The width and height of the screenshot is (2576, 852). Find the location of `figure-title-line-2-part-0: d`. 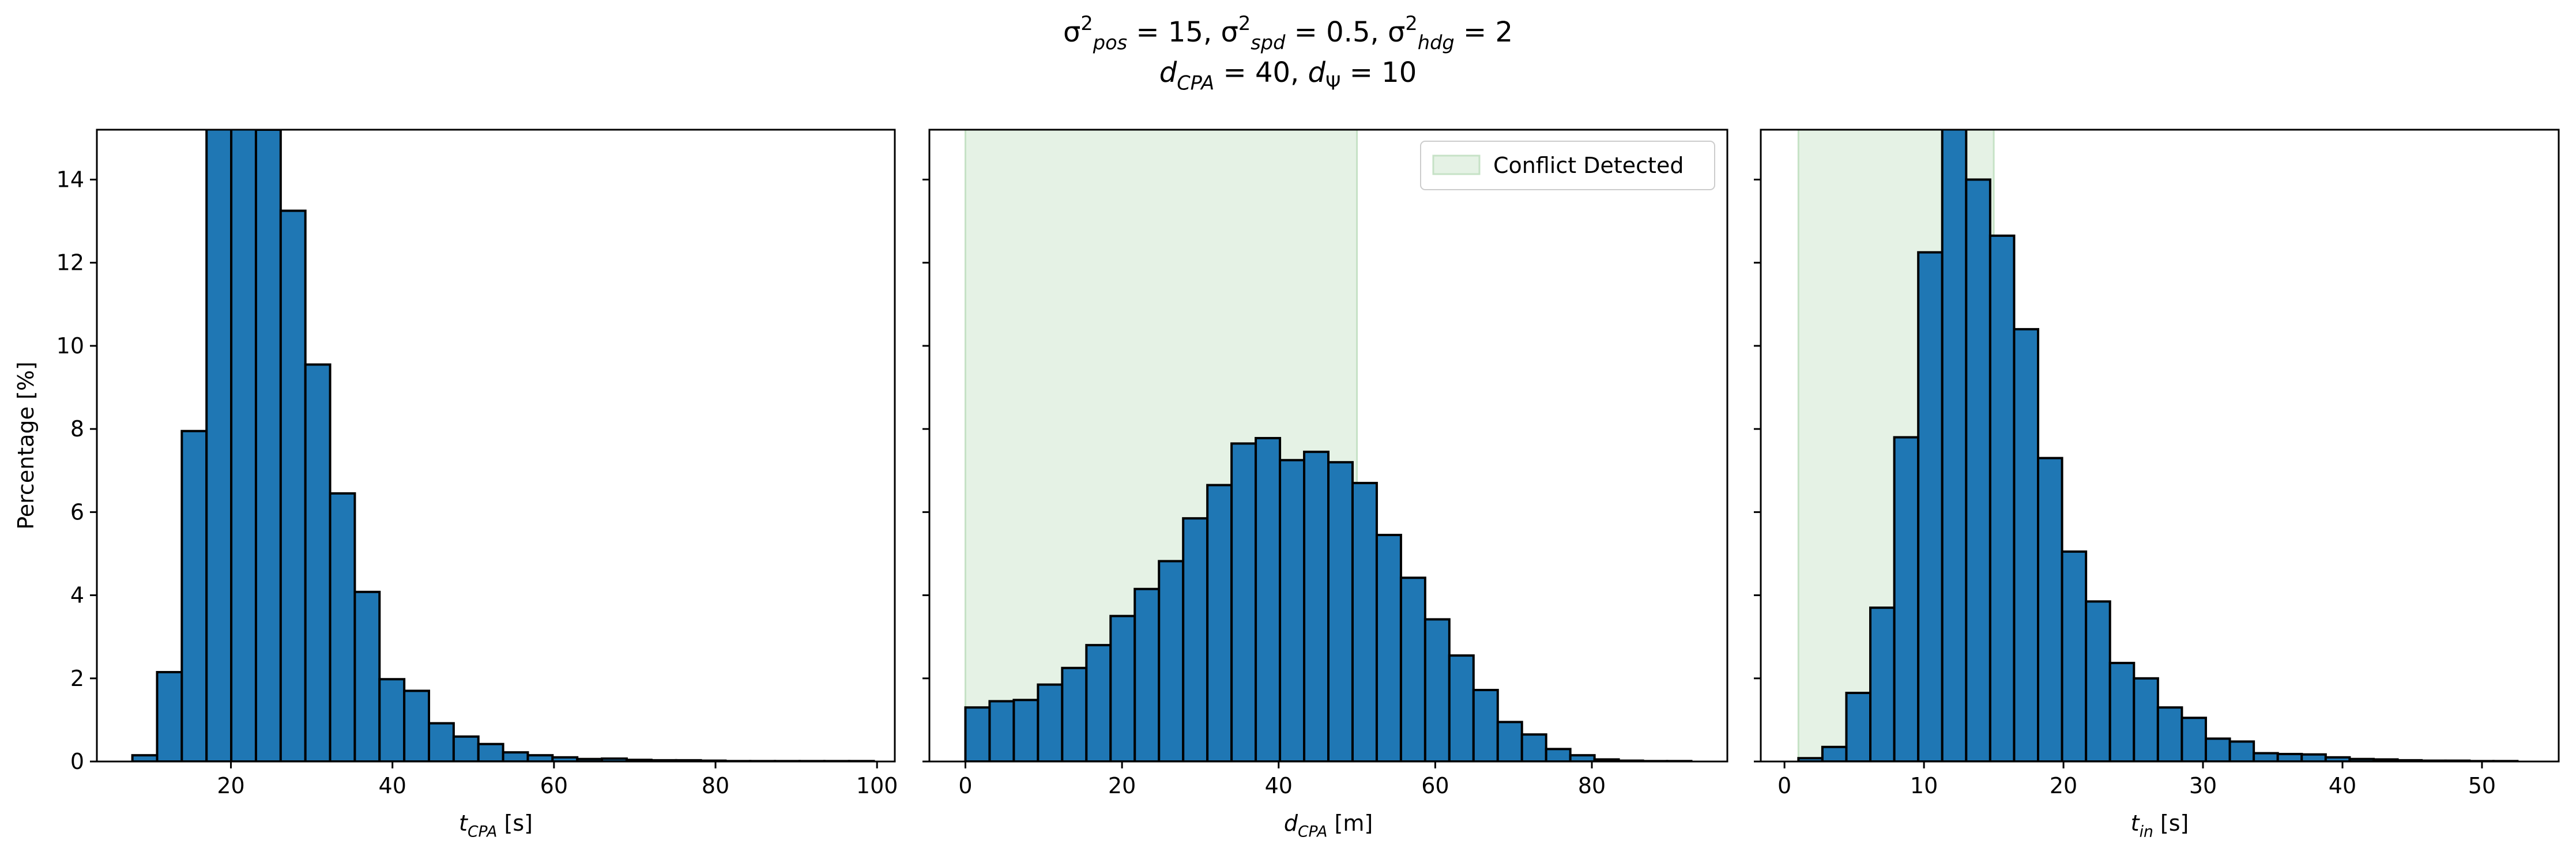

figure-title-line-2-part-0: d is located at coordinates (1168, 72).